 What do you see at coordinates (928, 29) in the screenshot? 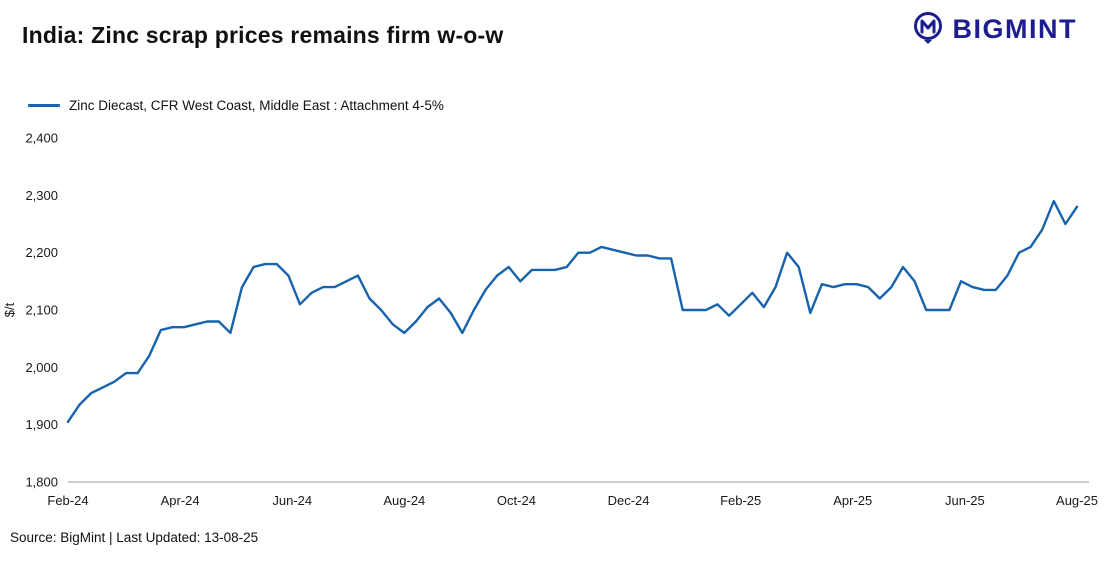
I see `bigmint-logo-icon` at bounding box center [928, 29].